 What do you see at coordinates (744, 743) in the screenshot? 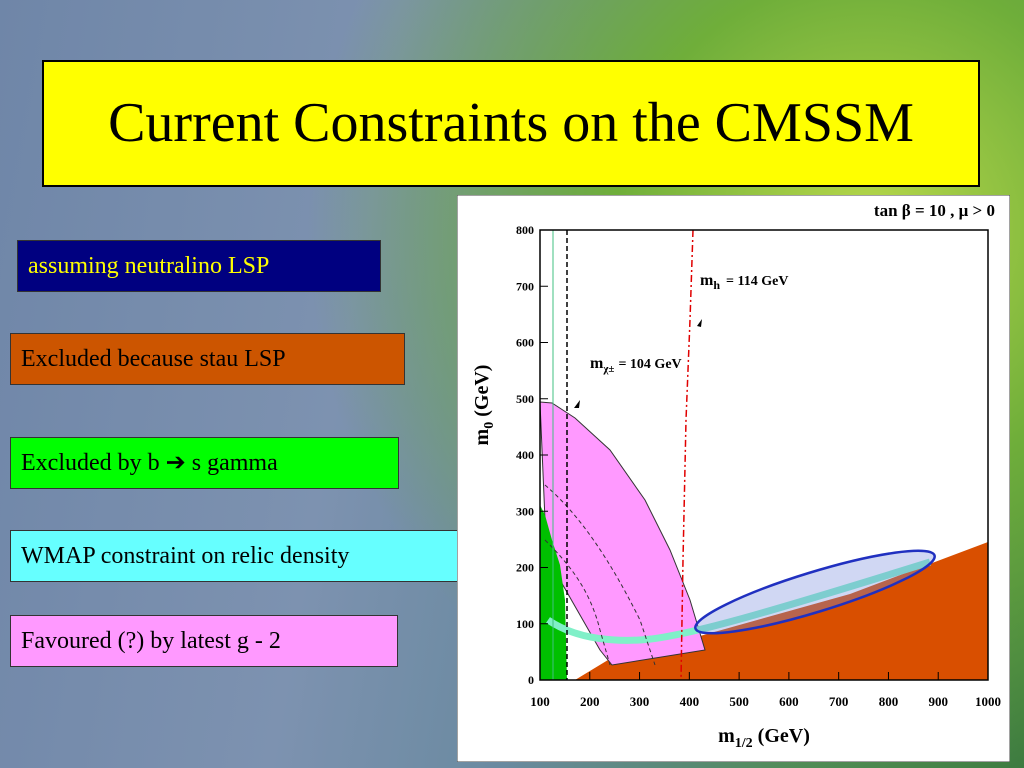
I see `axis-sub: 1/2` at bounding box center [744, 743].